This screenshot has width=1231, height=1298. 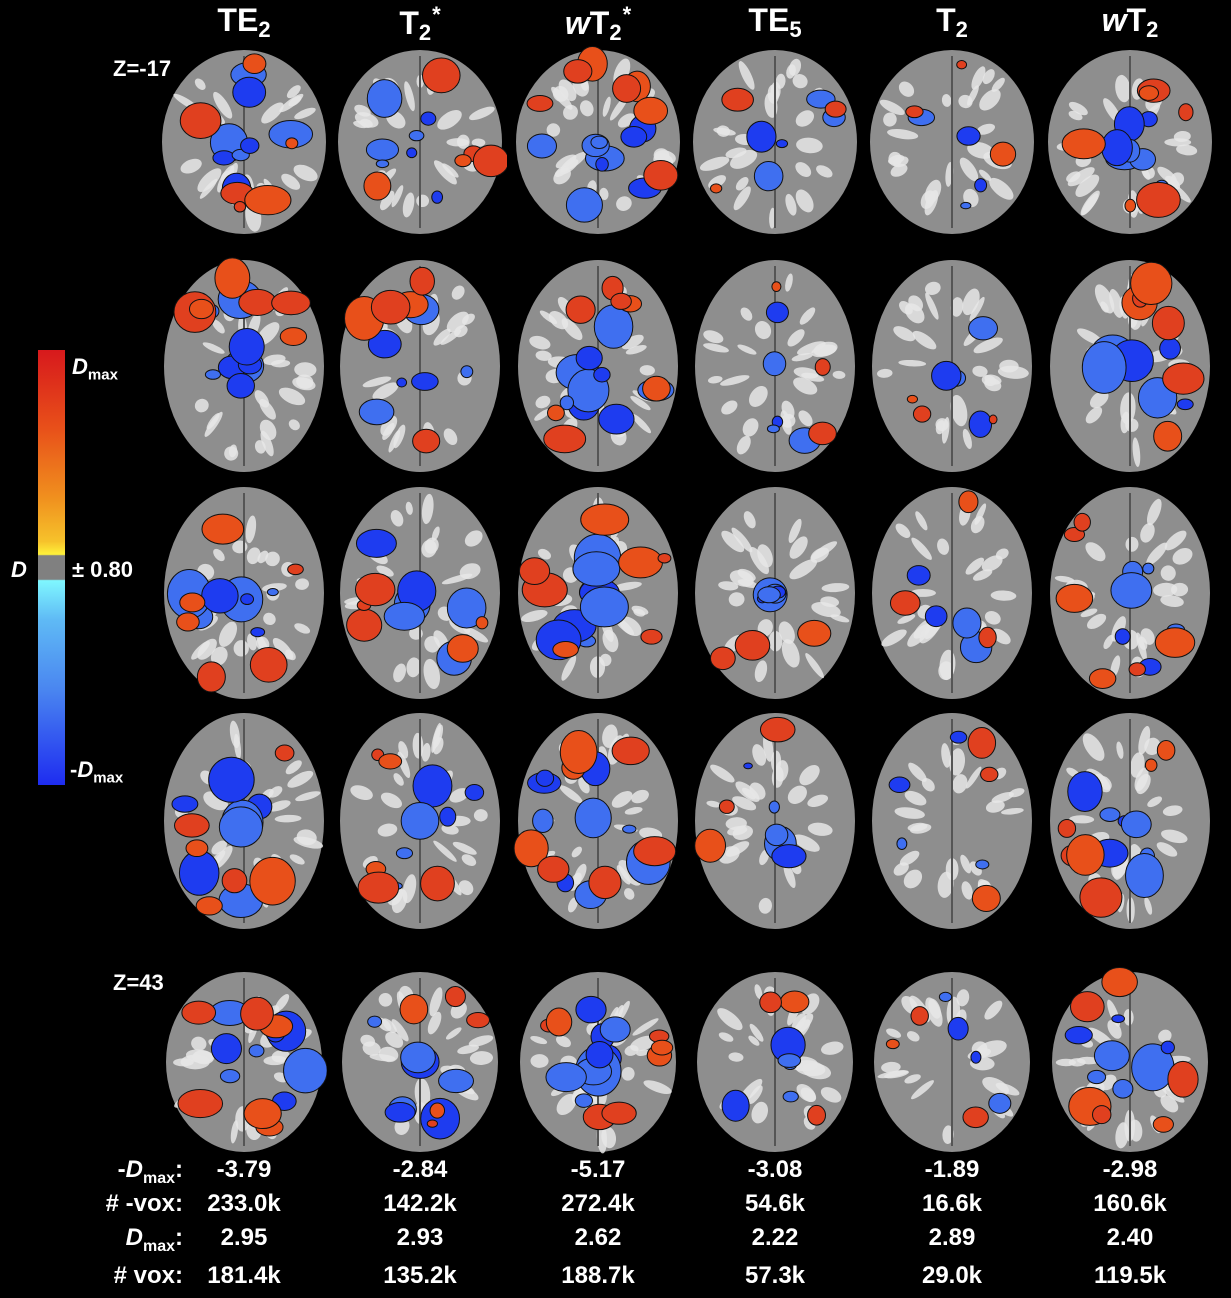 I want to click on stat-value-dmax: 2.40, so click(x=1130, y=1237).